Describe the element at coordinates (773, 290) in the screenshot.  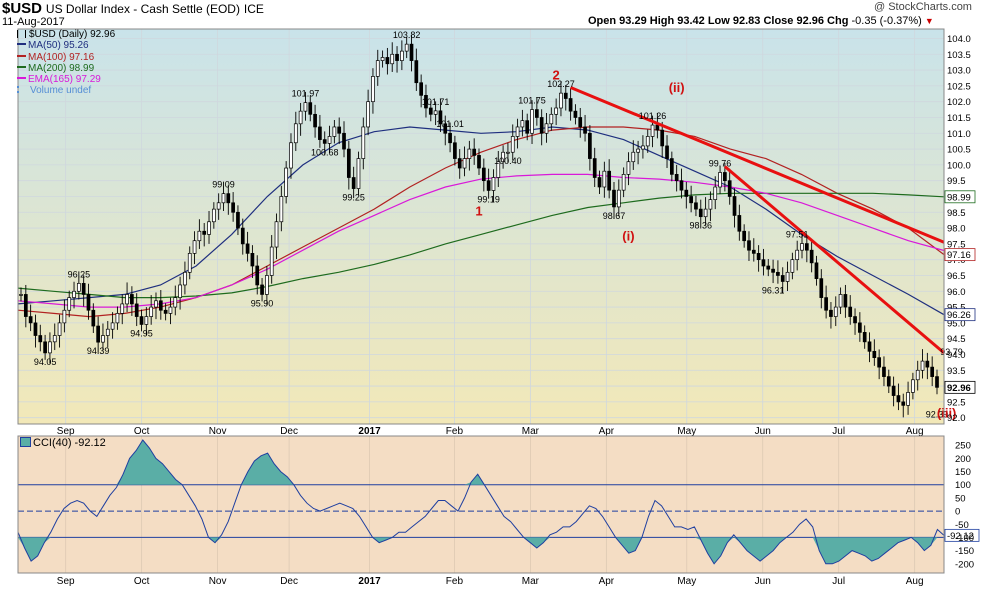
I see `value-annotation: 96.31` at that location.